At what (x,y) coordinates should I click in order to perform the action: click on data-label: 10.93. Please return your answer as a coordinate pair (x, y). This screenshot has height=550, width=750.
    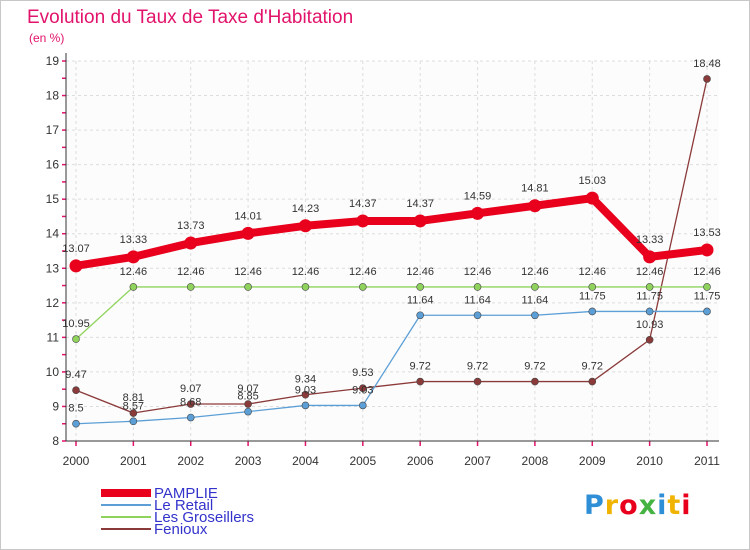
    Looking at the image, I should click on (650, 325).